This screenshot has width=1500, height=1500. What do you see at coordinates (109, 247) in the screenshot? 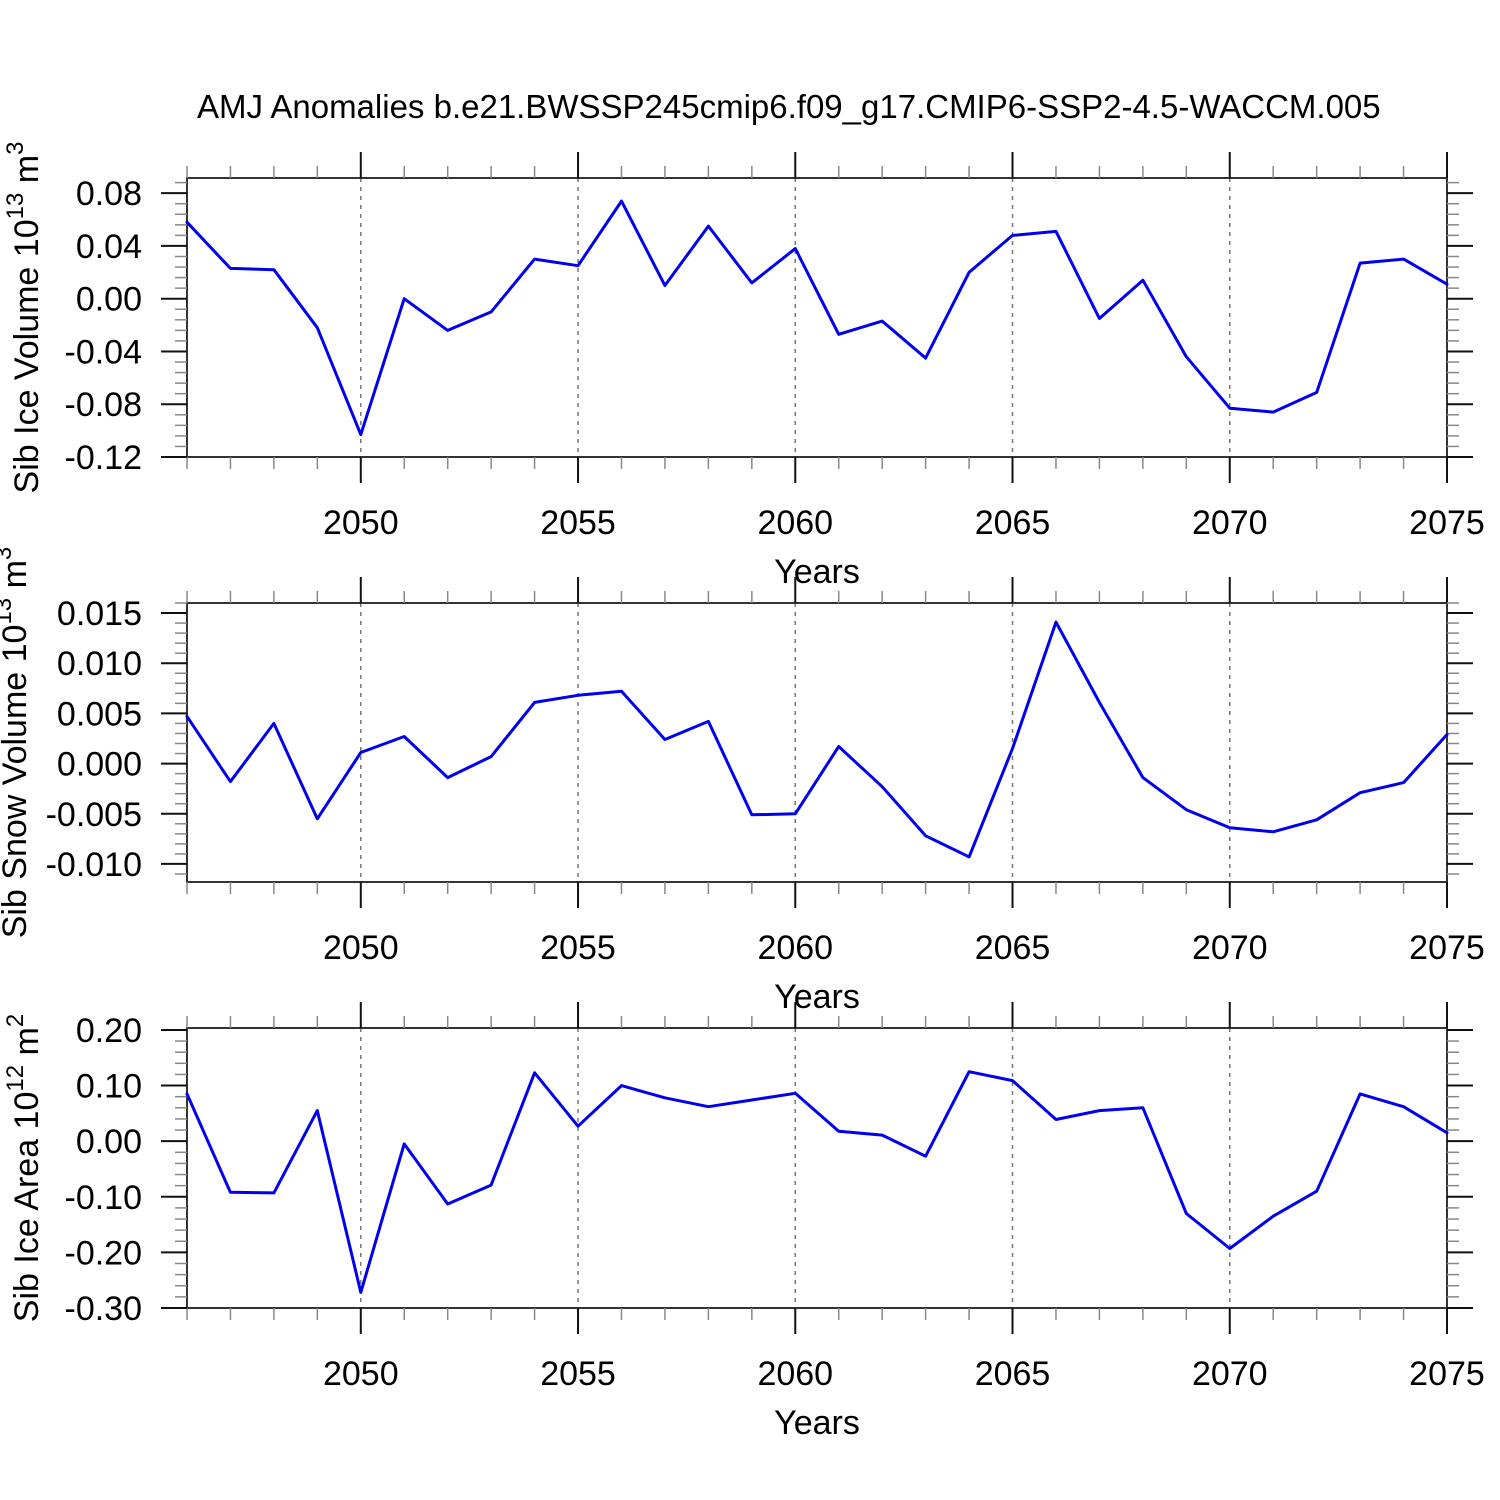
I see `y-tick-label: 0.04` at bounding box center [109, 247].